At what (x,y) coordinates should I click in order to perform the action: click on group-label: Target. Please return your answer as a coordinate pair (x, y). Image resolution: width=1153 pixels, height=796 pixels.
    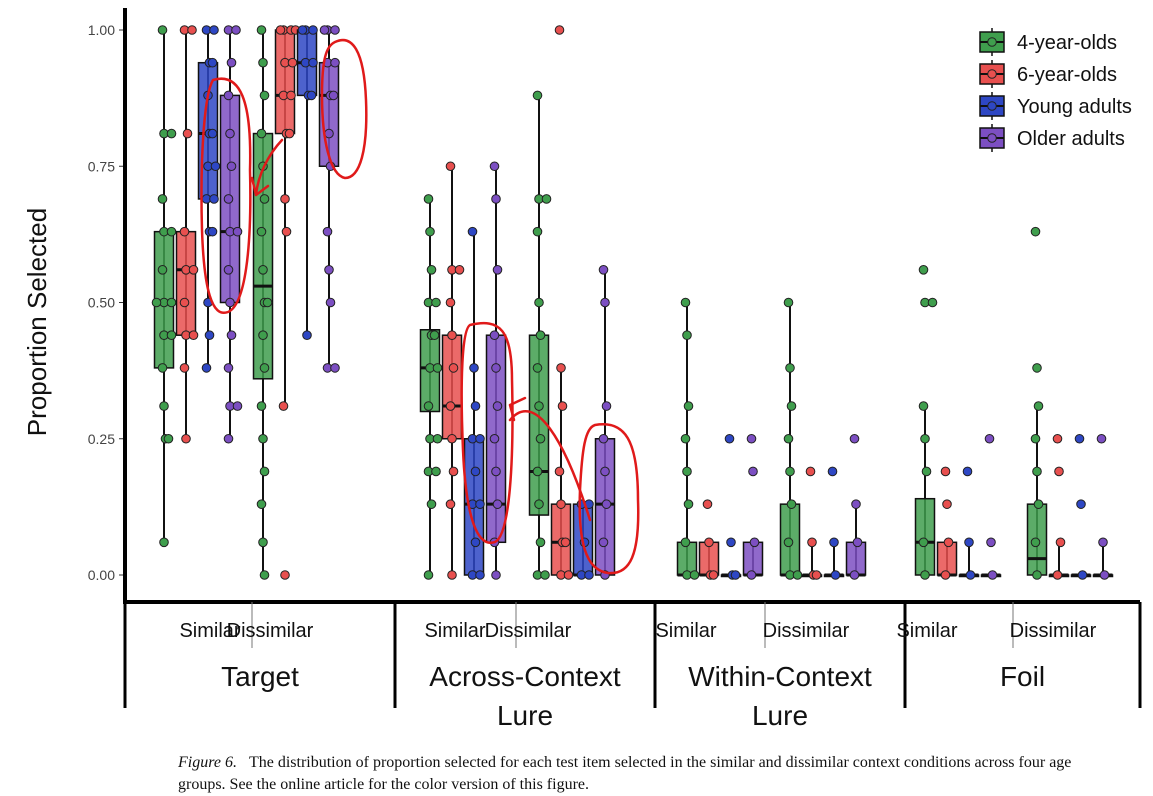
    Looking at the image, I should click on (260, 676).